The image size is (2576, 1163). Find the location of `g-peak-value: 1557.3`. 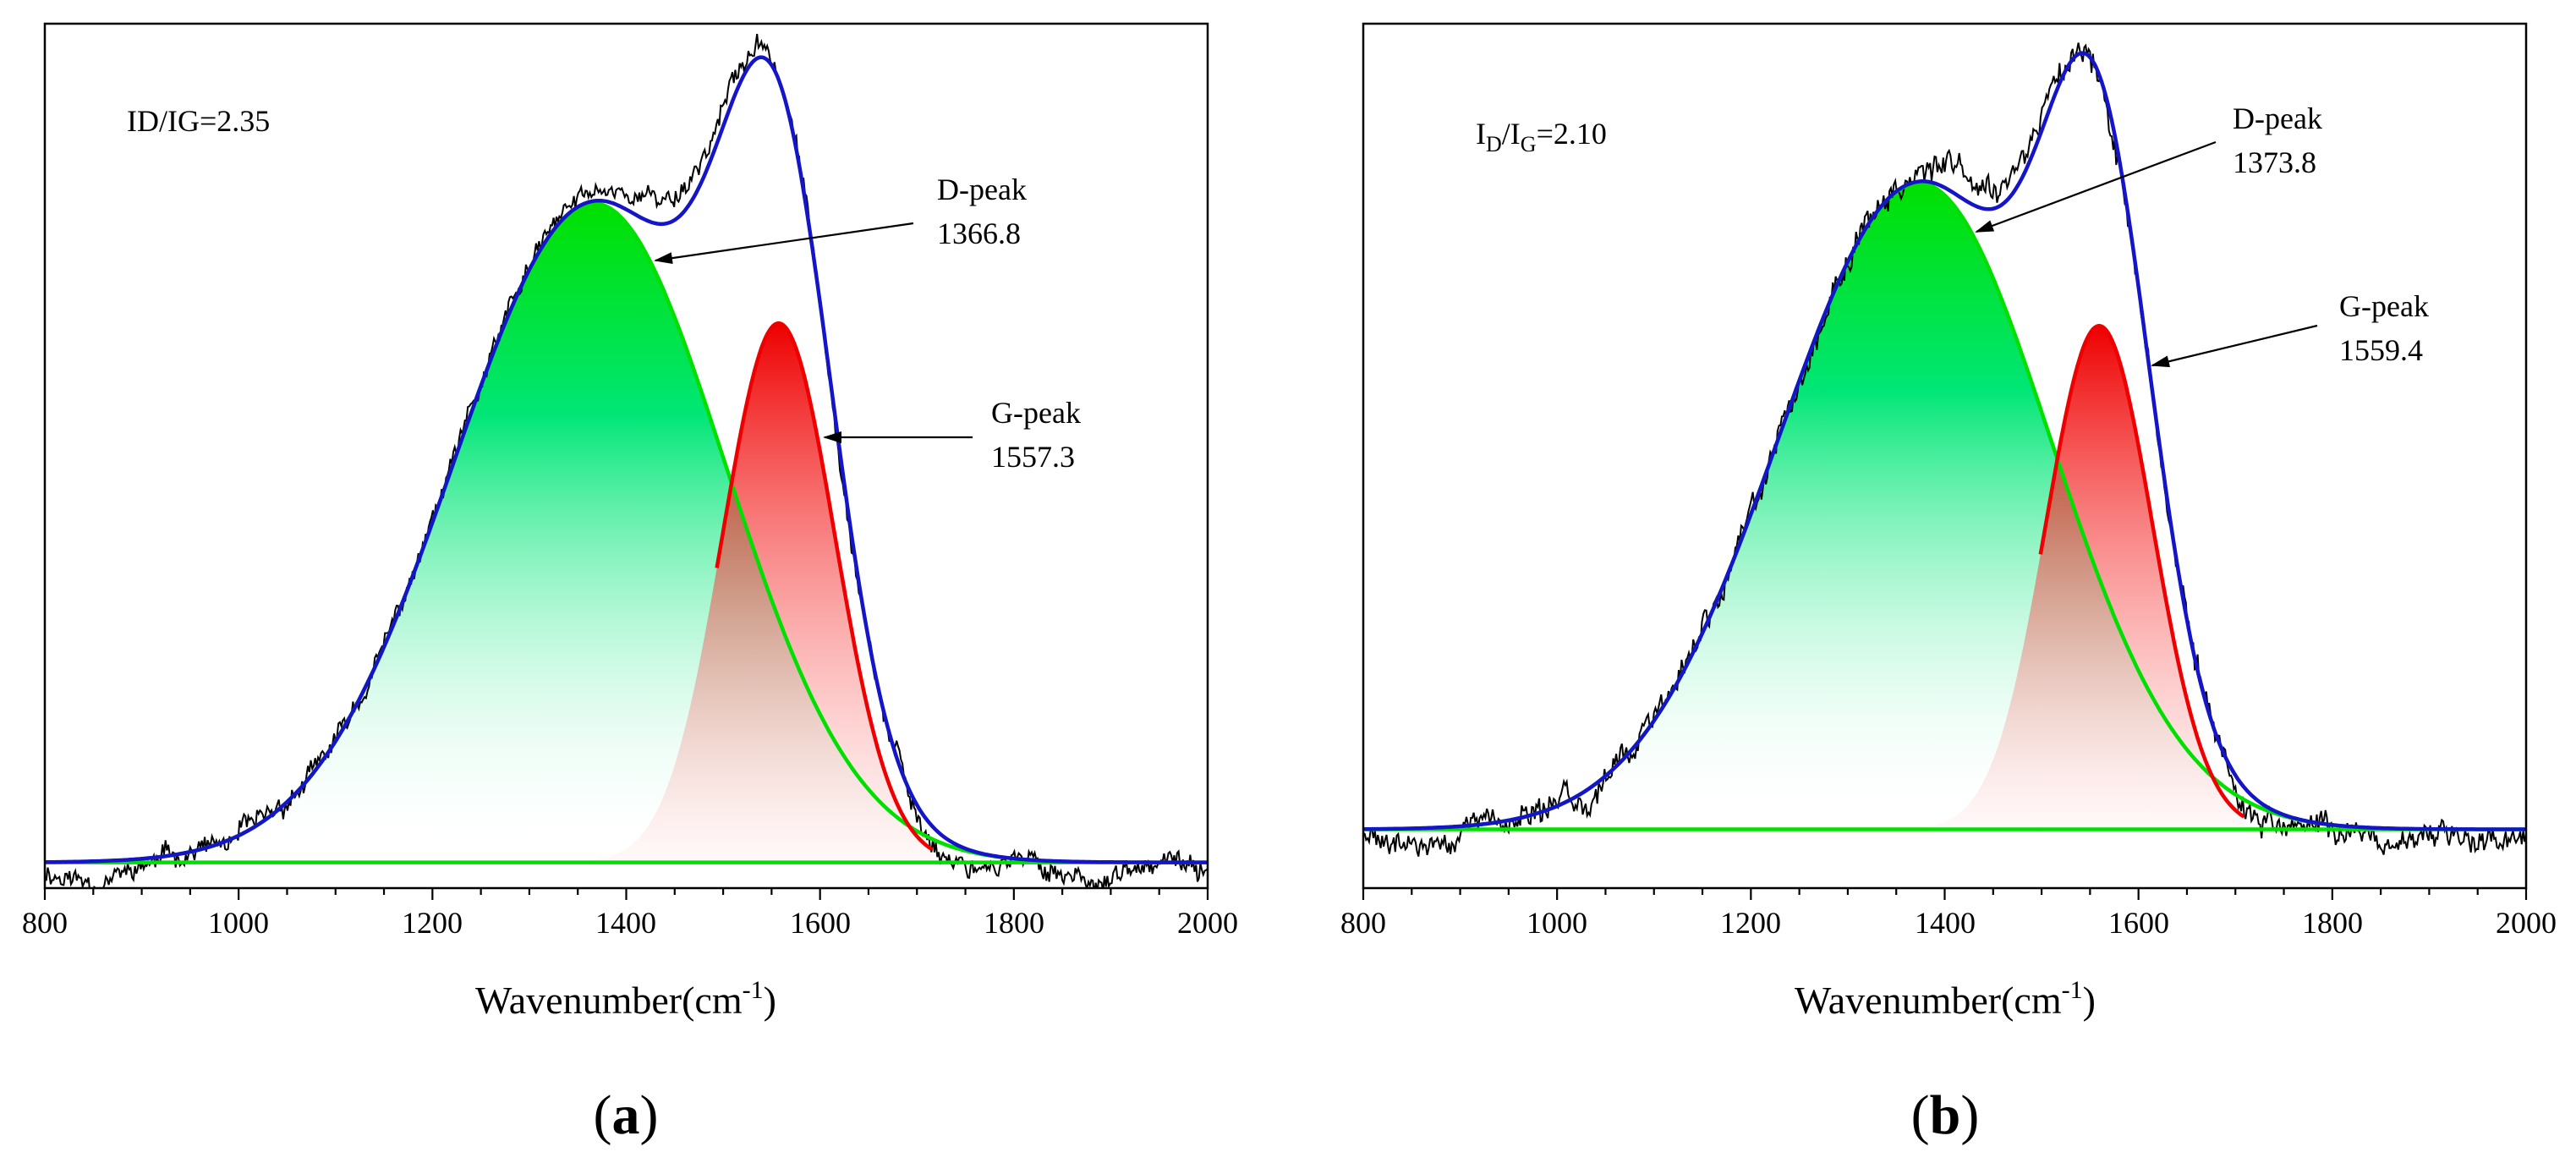

g-peak-value: 1557.3 is located at coordinates (1033, 457).